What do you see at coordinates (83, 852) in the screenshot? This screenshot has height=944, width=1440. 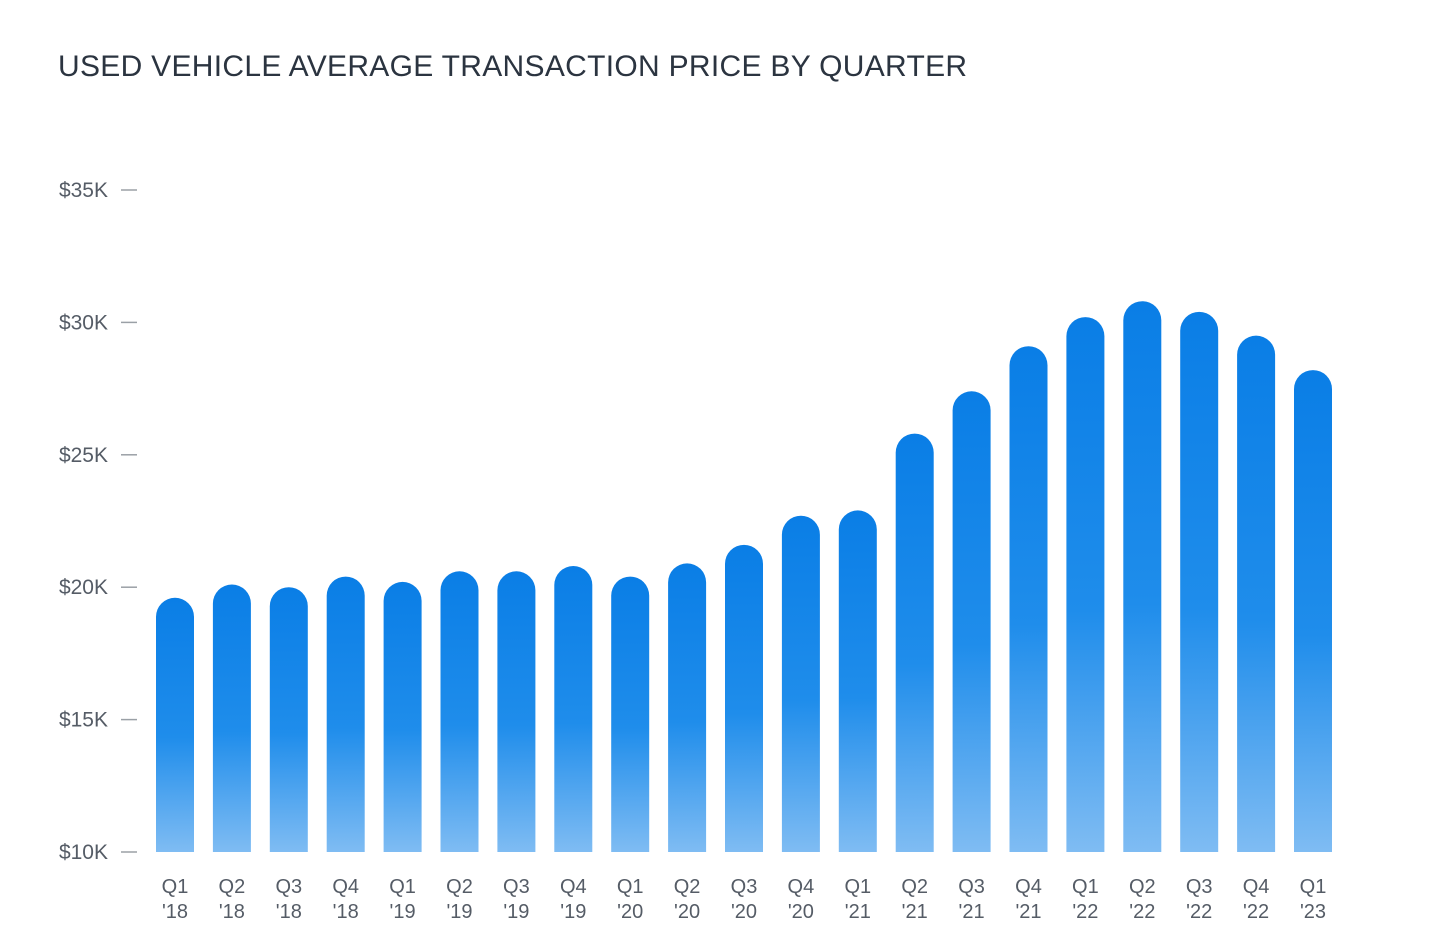 I see `y-tick-label: $10K` at bounding box center [83, 852].